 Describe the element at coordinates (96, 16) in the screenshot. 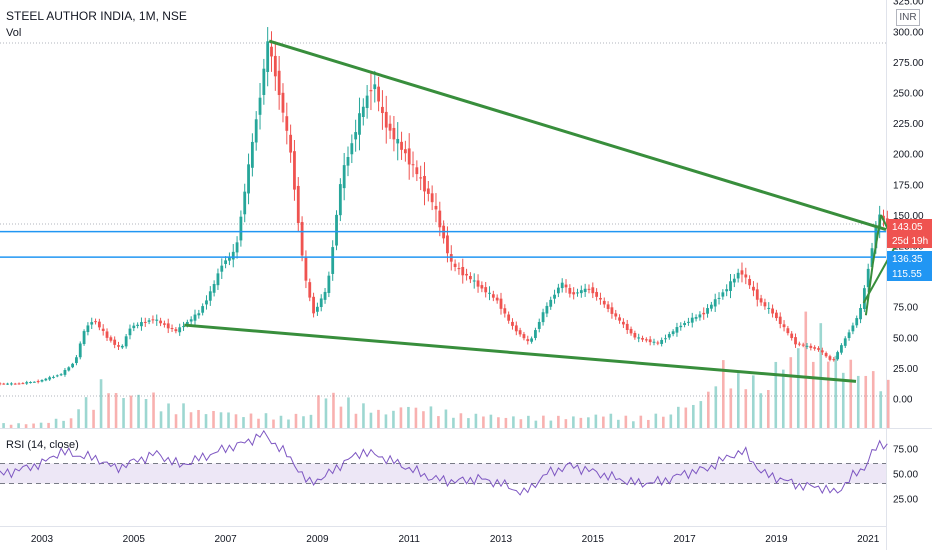

I see `chart-title: STEEL AUTHOR INDIA, 1M, NSE` at that location.